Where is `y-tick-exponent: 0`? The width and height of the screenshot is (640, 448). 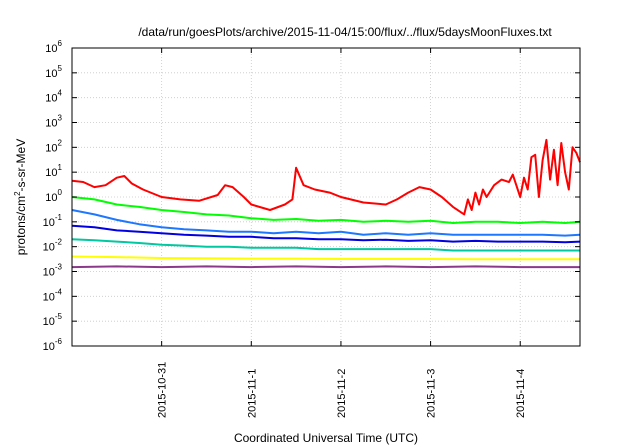
y-tick-exponent: 0 is located at coordinates (60, 192).